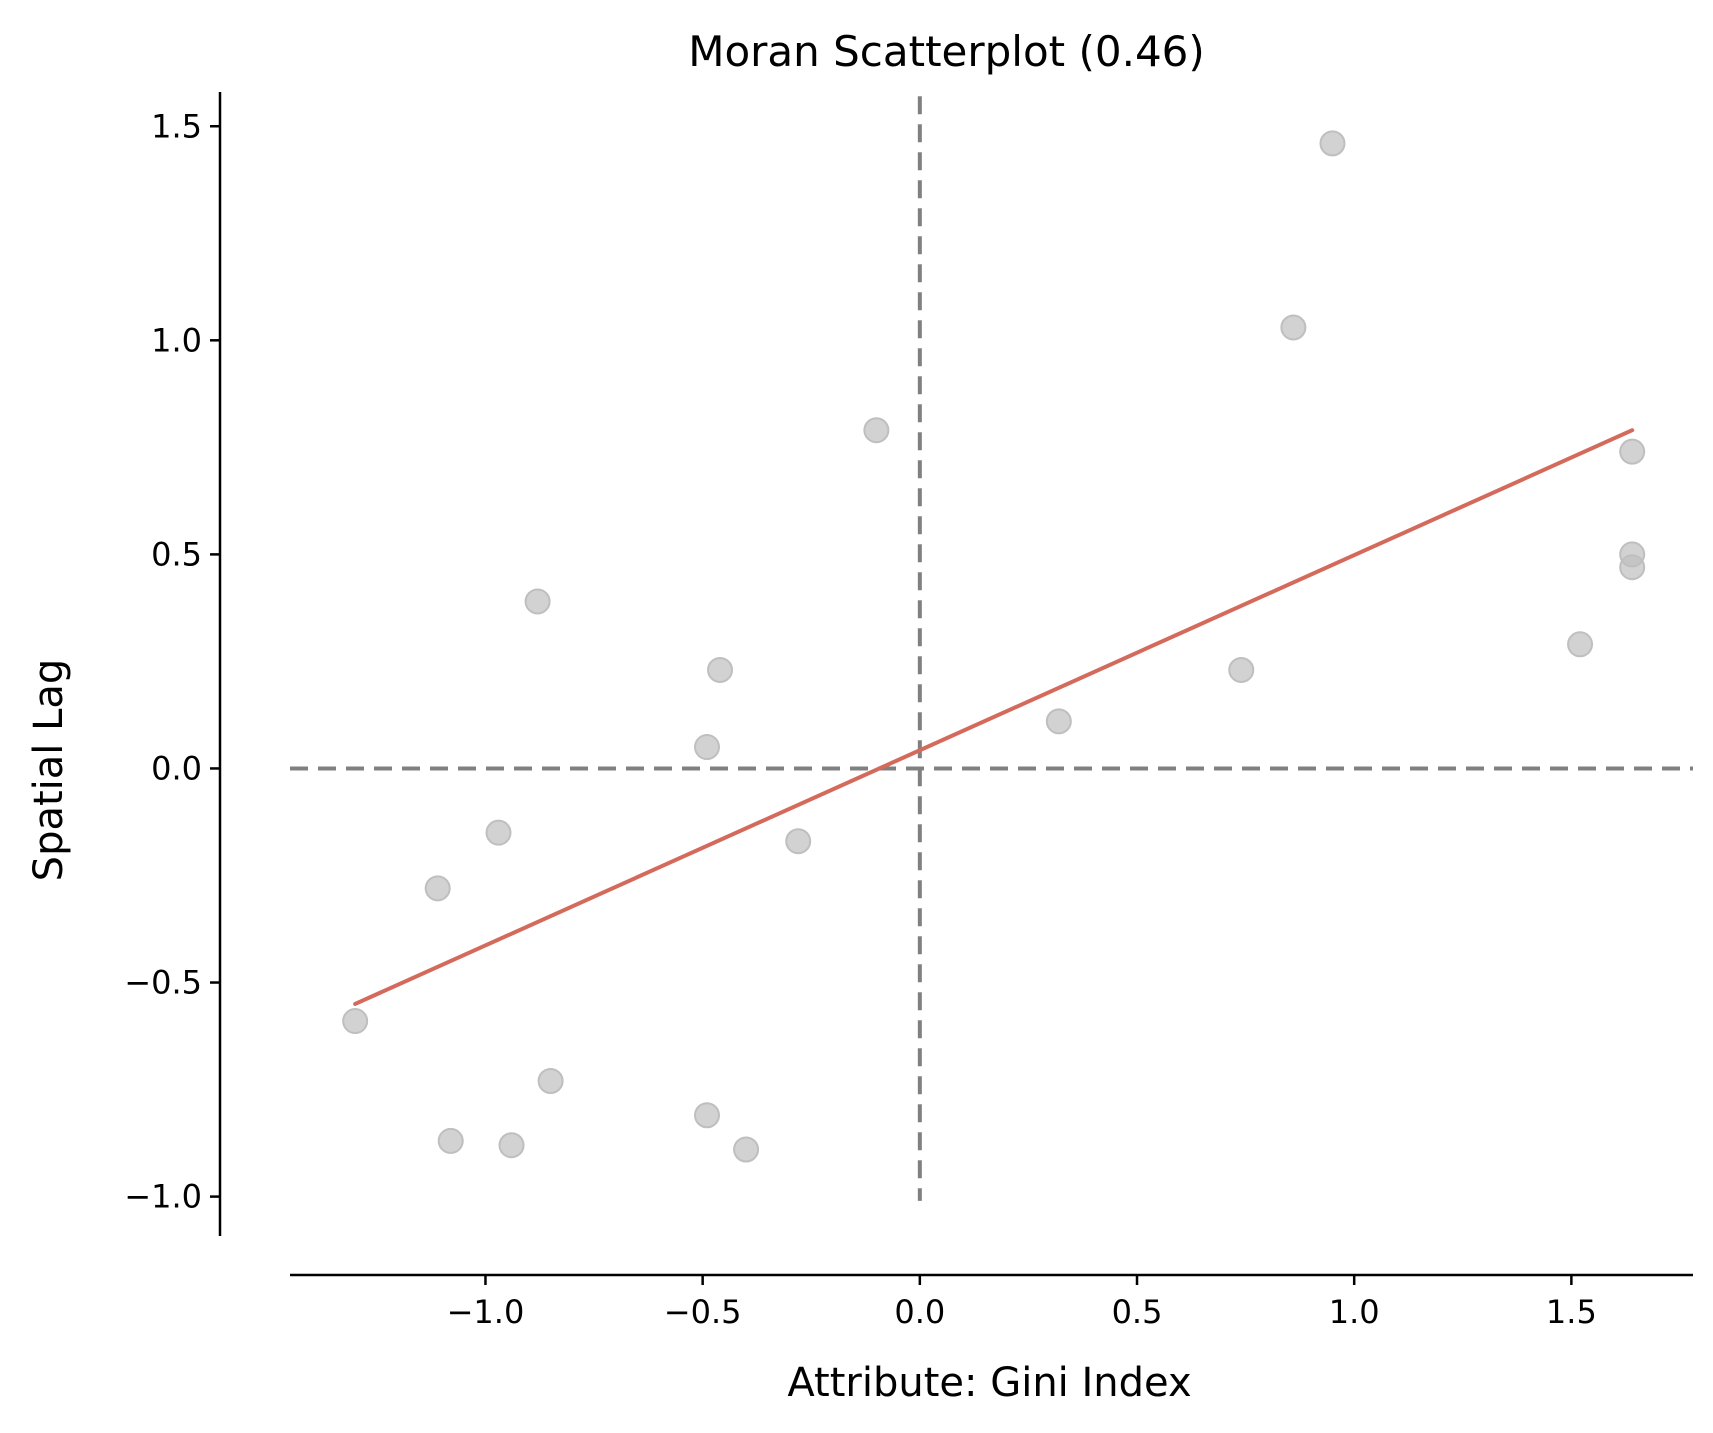 The width and height of the screenshot is (1713, 1433). Describe the element at coordinates (703, 1312) in the screenshot. I see `x-tick-label: −0.5` at that location.